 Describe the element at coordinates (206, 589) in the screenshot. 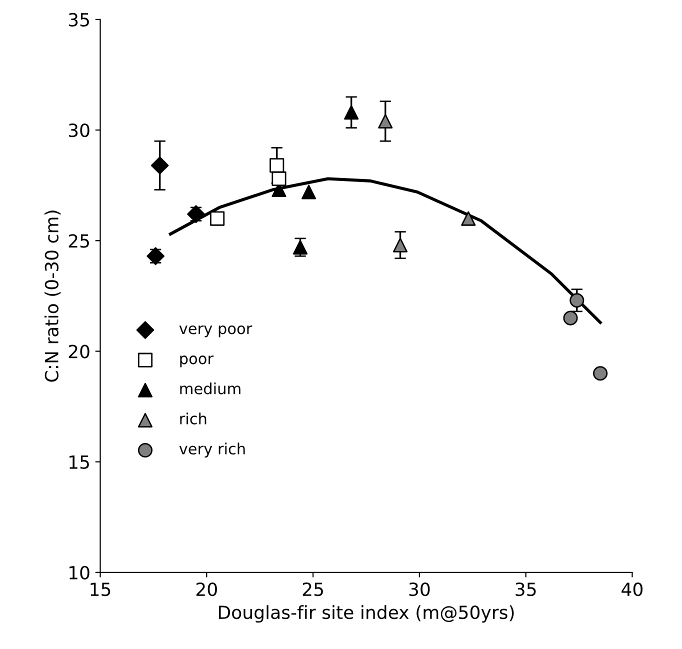

I see `x-tick-label: 20` at that location.